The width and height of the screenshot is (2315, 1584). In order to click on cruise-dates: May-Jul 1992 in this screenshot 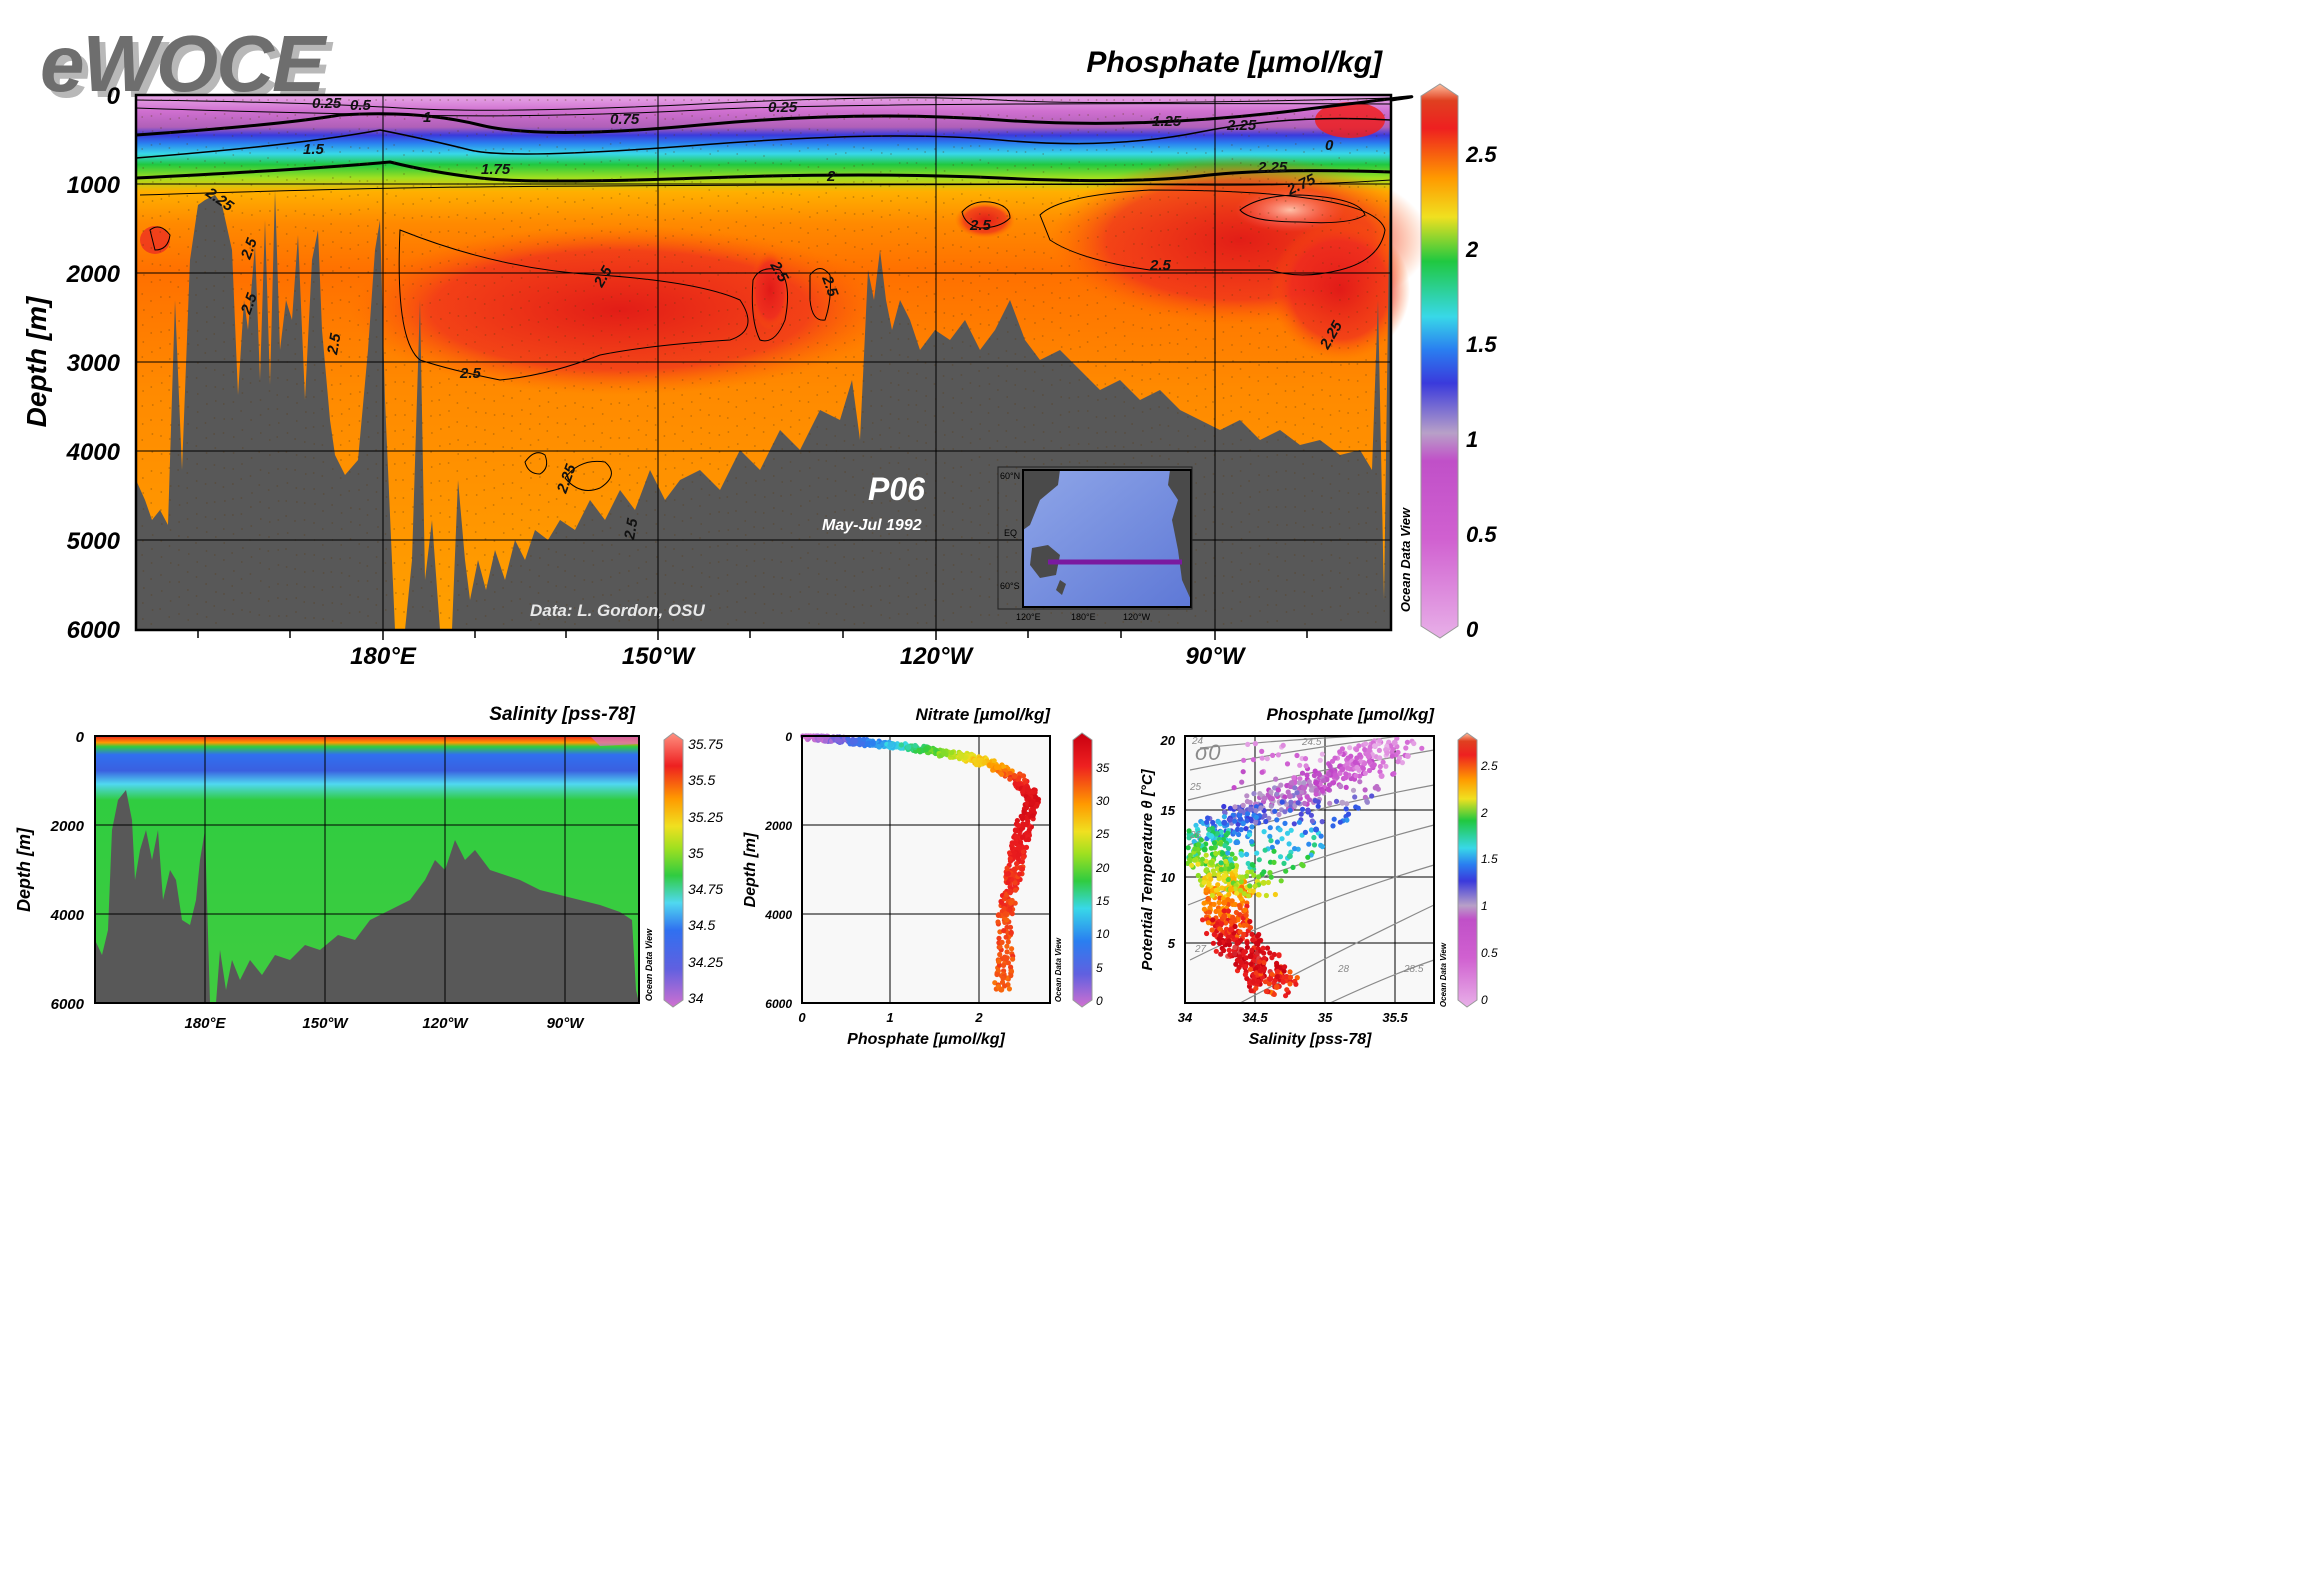, I will do `click(872, 525)`.